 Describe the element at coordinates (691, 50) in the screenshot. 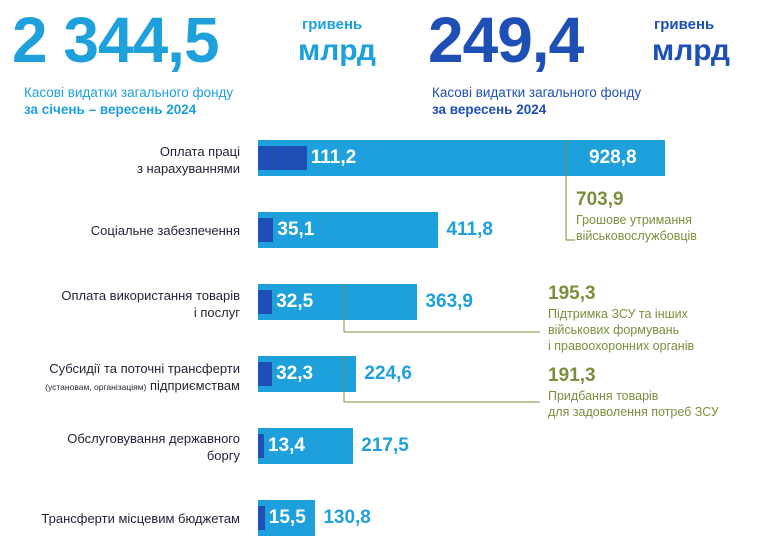

I see `month-unit-bottom: млрд` at that location.